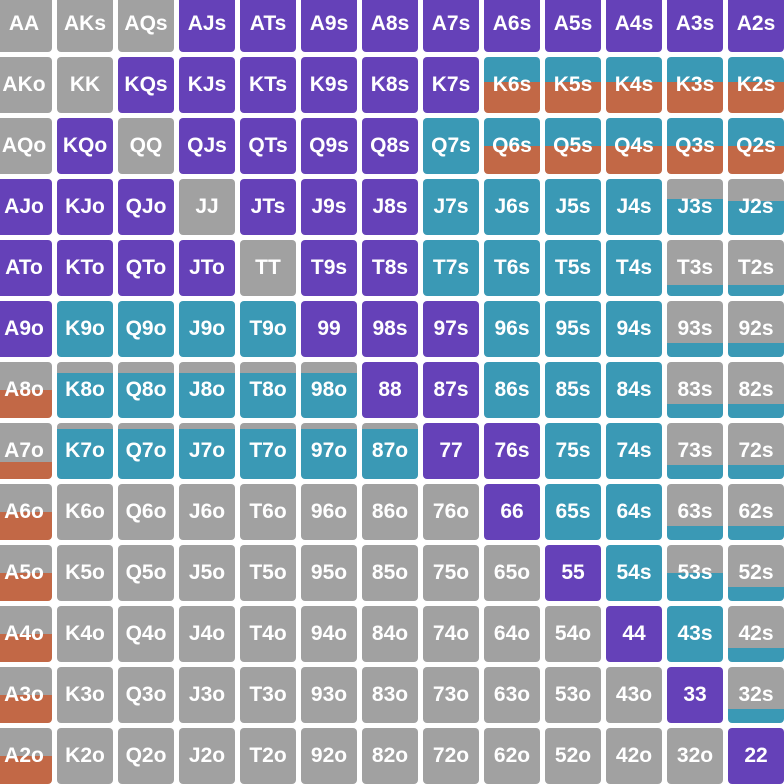 This screenshot has height=784, width=784. What do you see at coordinates (695, 85) in the screenshot?
I see `hand-cell: K3s` at bounding box center [695, 85].